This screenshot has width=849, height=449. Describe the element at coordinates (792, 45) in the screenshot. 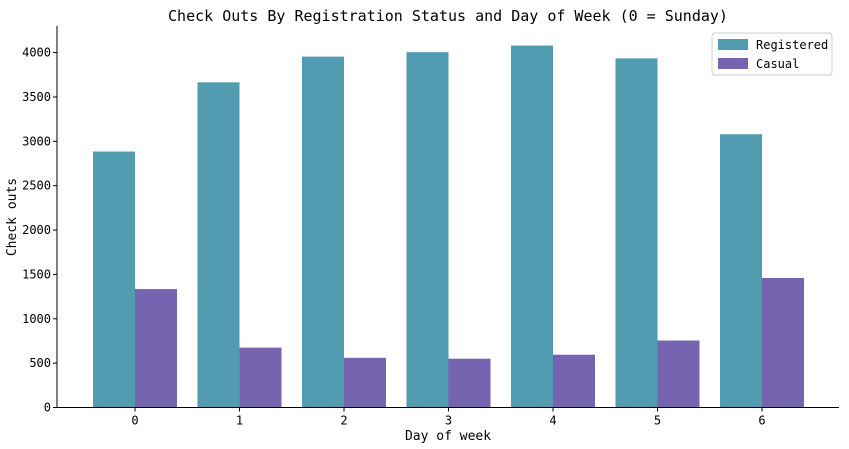

I see `legend-label-registered: Registered` at that location.